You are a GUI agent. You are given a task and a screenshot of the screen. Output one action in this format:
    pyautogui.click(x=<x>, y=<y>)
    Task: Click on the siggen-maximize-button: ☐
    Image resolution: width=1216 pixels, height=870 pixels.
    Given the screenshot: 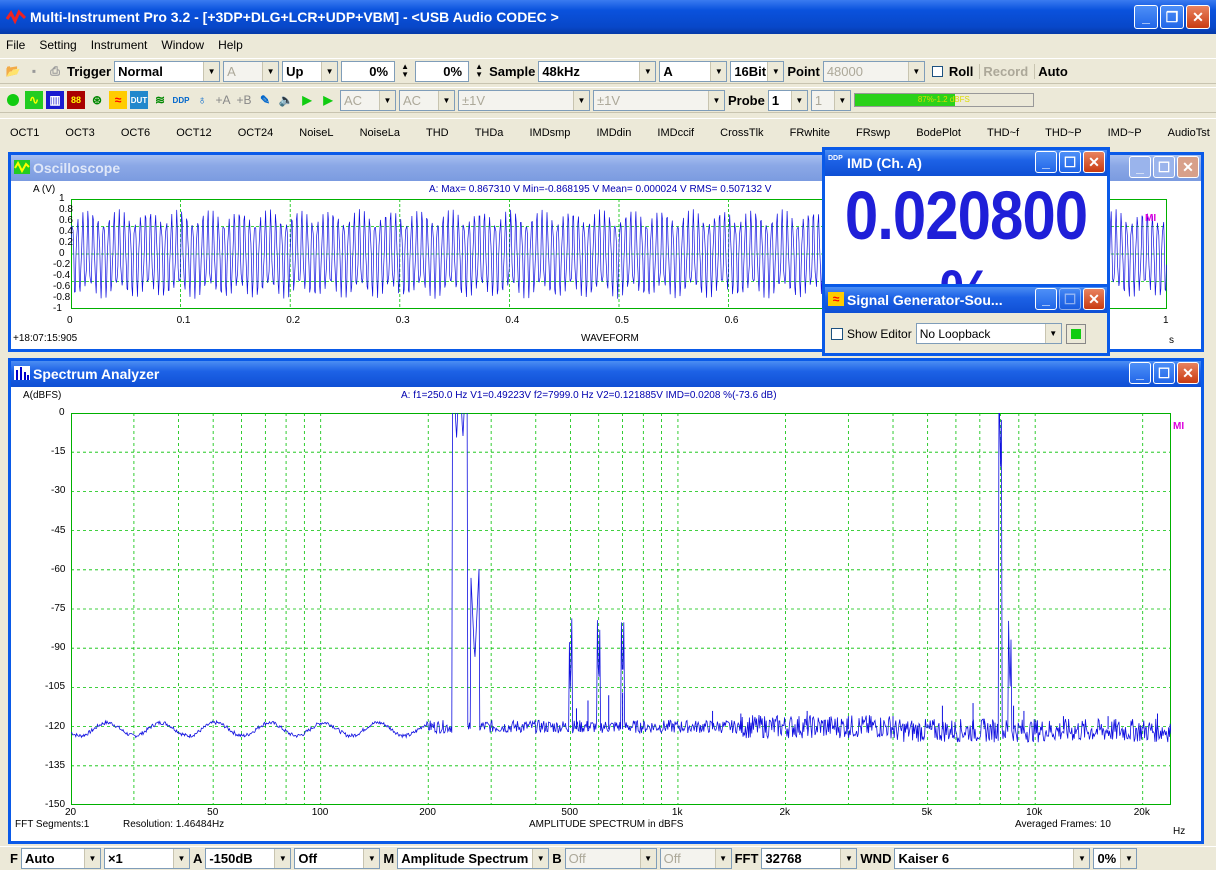 What is the action you would take?
    pyautogui.click(x=1070, y=299)
    